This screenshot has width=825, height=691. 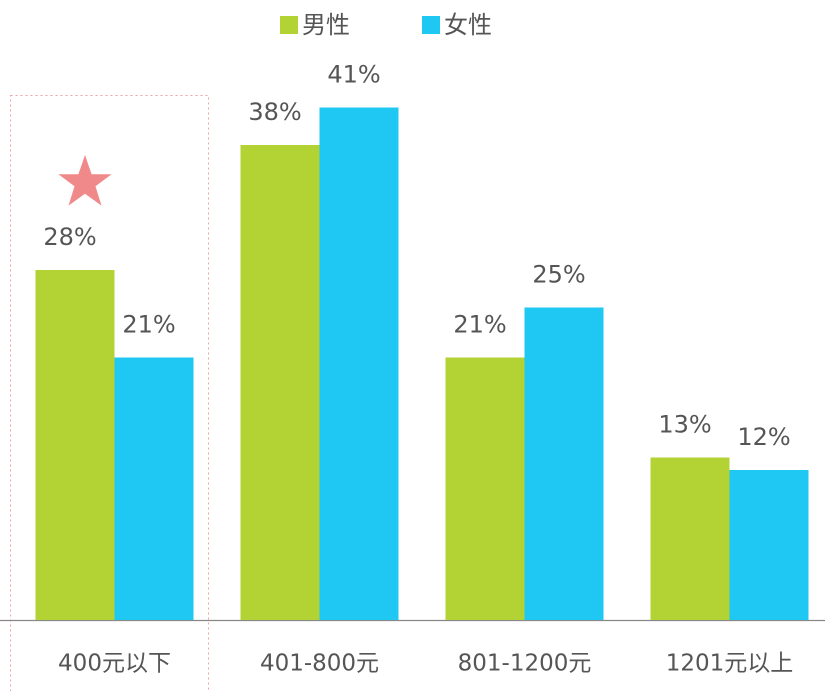 I want to click on value-label: 12%, so click(x=763, y=437).